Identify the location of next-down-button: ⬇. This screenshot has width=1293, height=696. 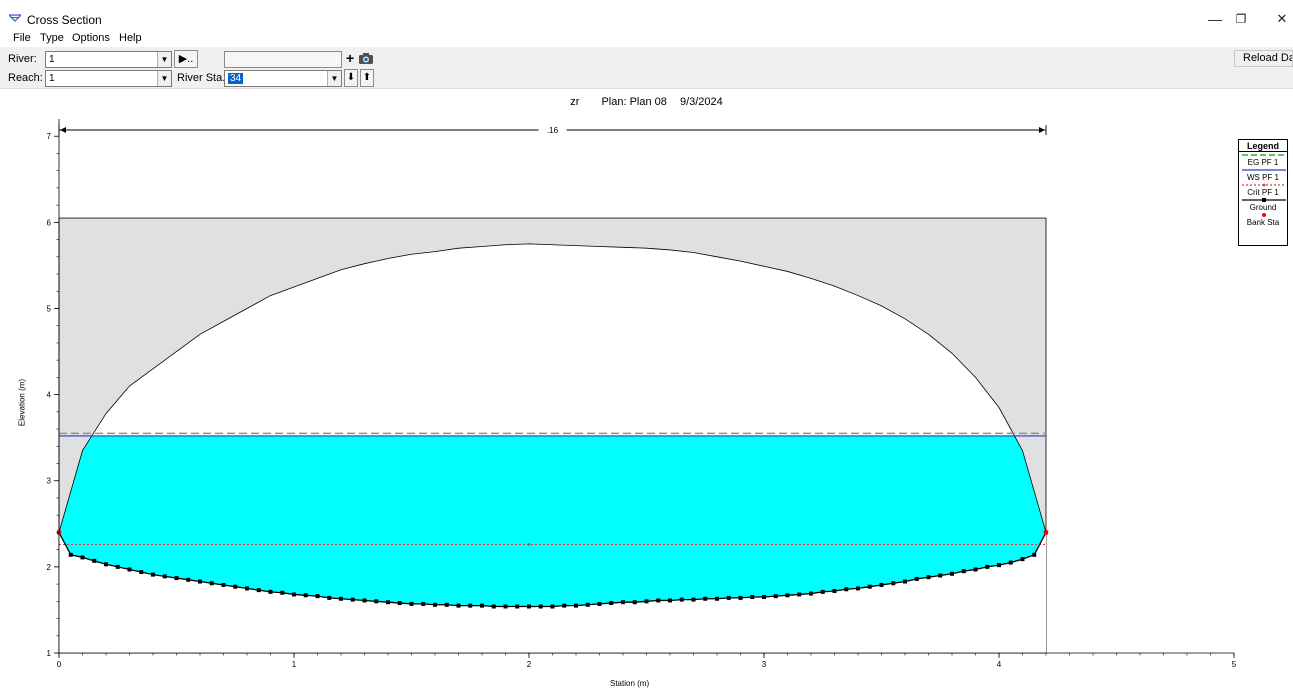
(351, 78).